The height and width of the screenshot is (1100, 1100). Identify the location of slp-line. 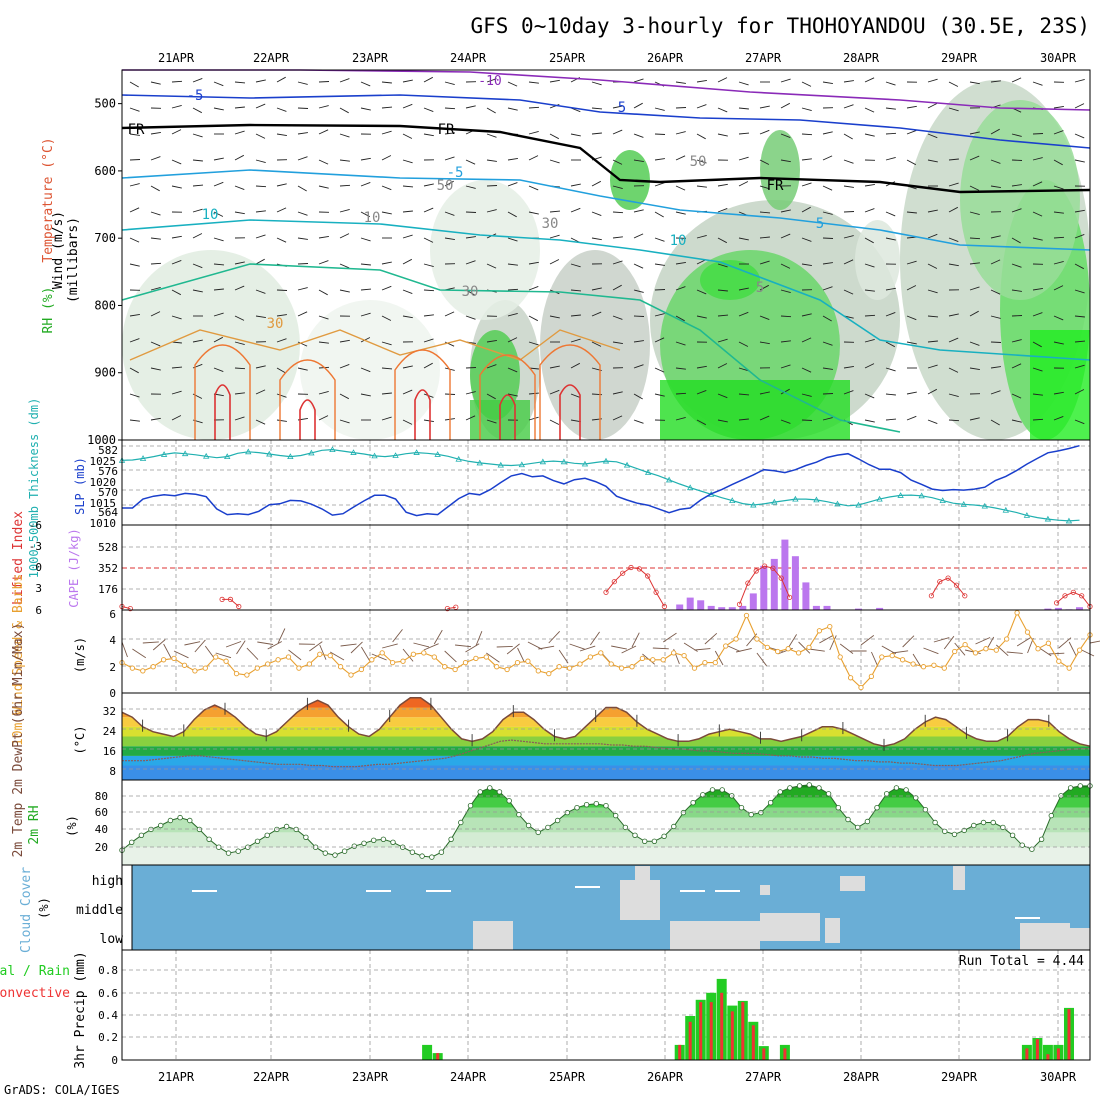
(601, 480).